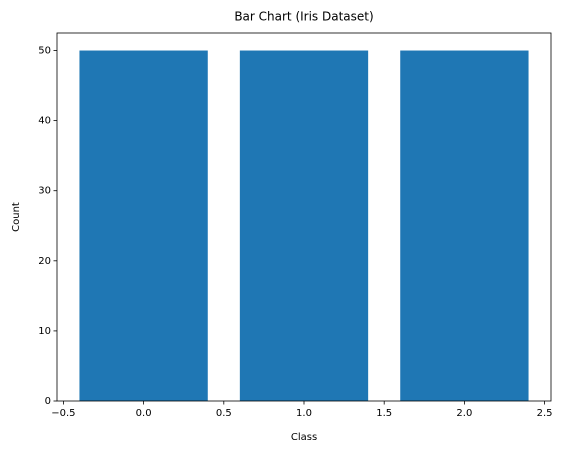 This screenshot has width=567, height=455. Describe the element at coordinates (144, 413) in the screenshot. I see `x-tick-label: 0.0` at that location.